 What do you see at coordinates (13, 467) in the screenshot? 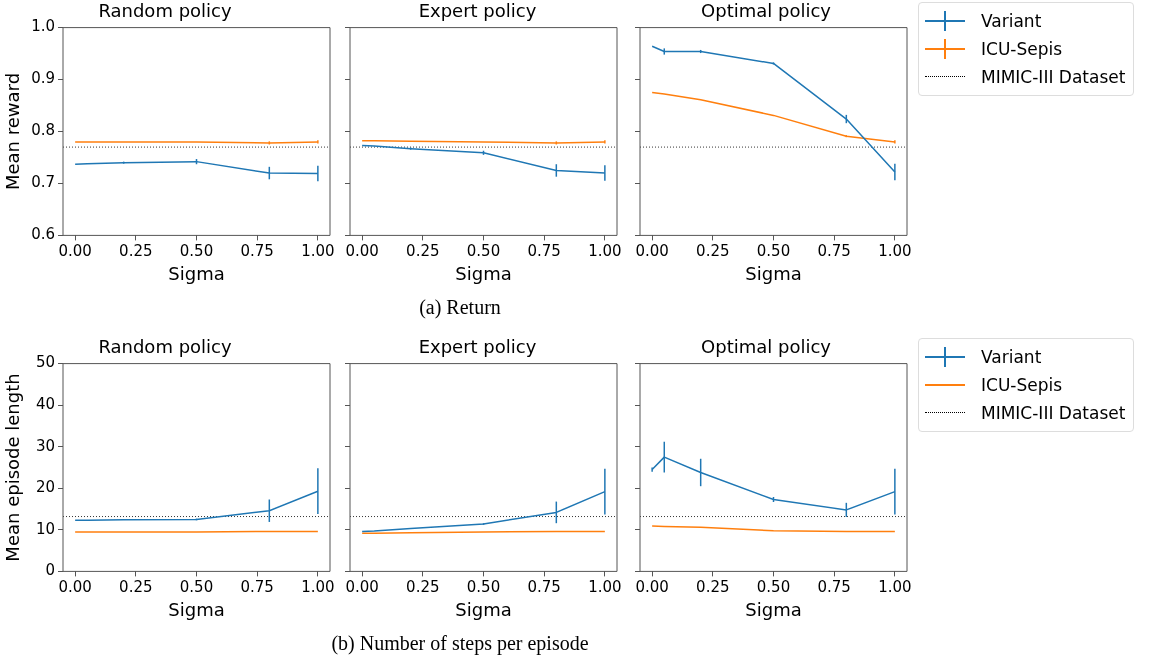
I see `y-axis-title: Mean episode length` at bounding box center [13, 467].